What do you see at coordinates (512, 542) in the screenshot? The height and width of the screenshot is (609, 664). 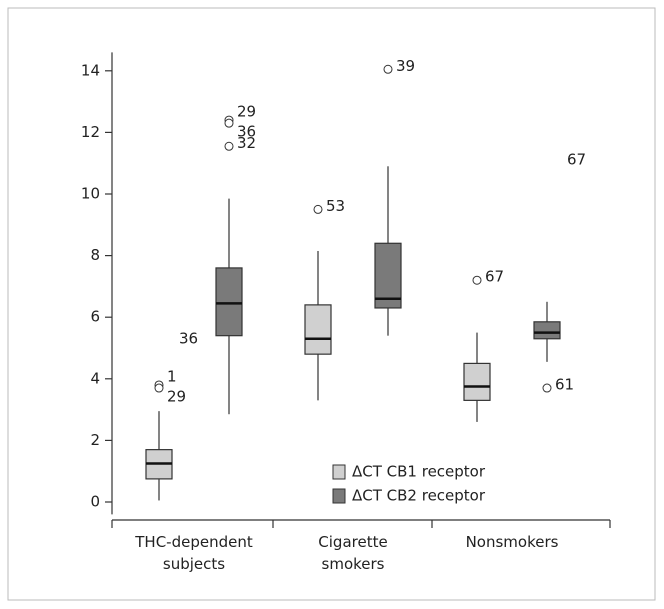 I see `x-tick-label: Nonsmokers` at bounding box center [512, 542].